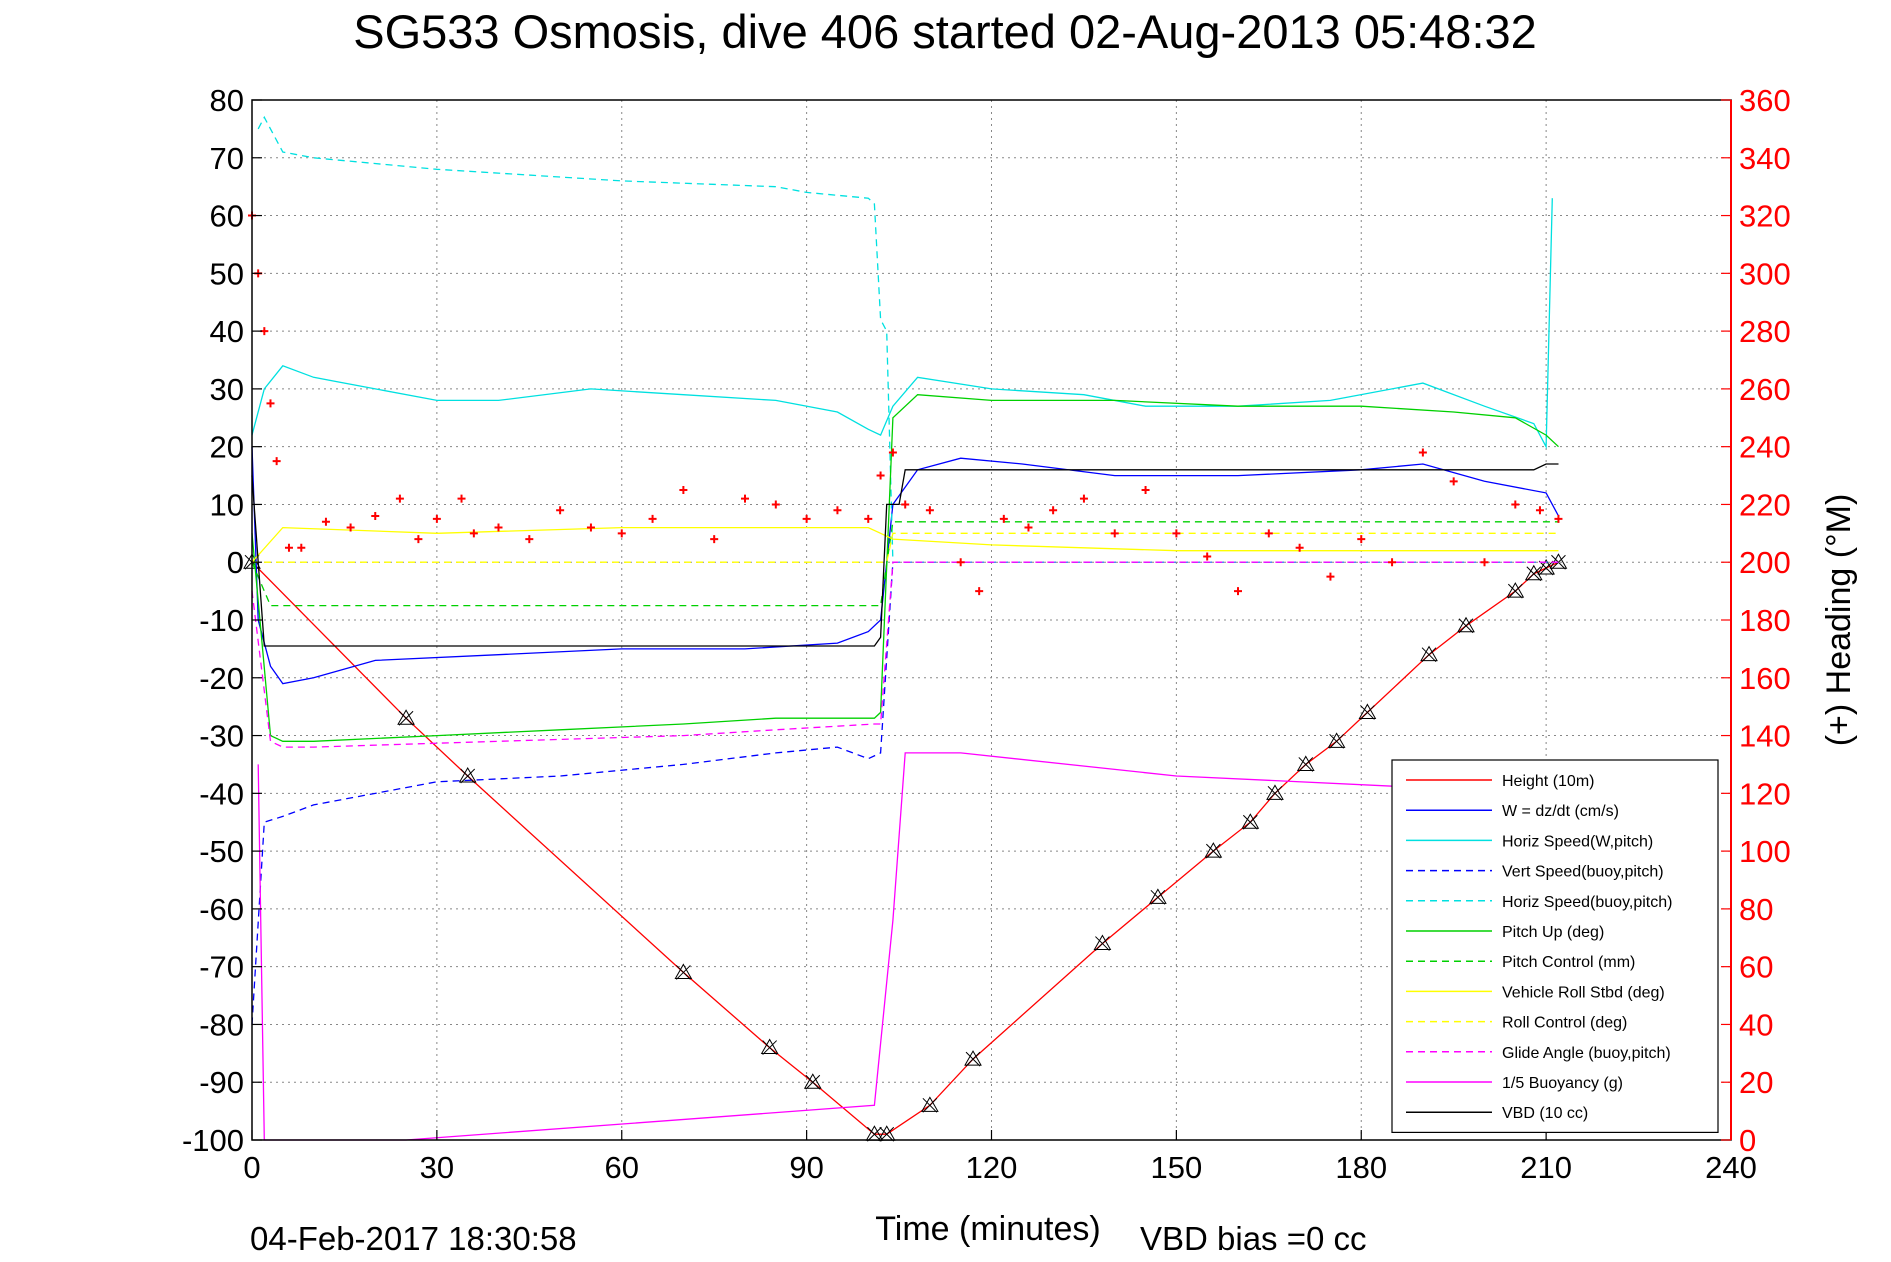  Describe the element at coordinates (227, 273) in the screenshot. I see `y-tick-label: 50` at that location.